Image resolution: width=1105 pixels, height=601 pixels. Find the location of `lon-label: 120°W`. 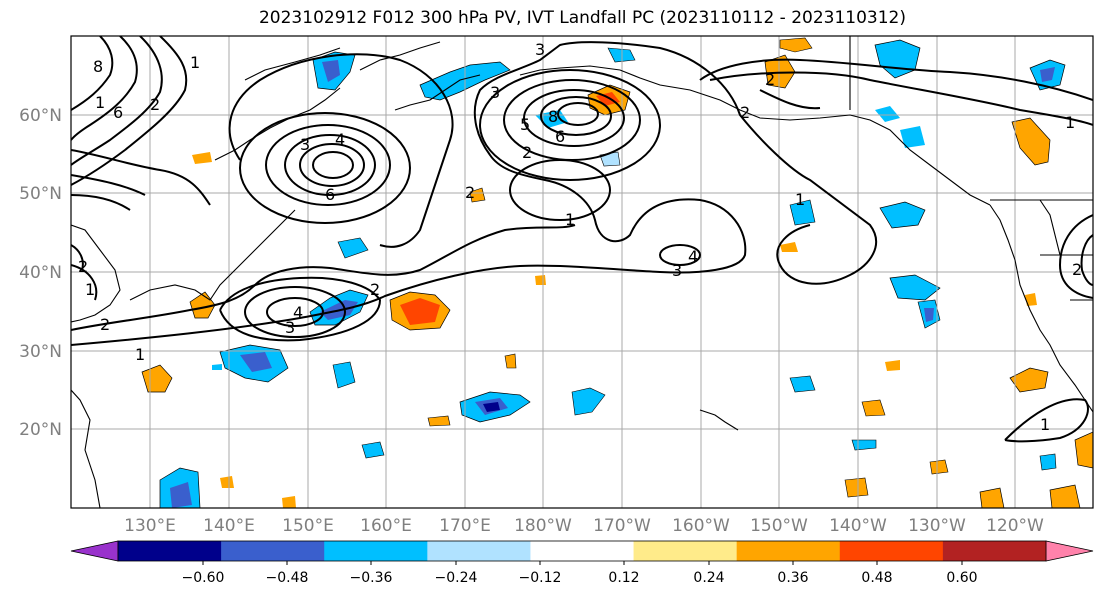

lon-label: 120°W is located at coordinates (1015, 526).